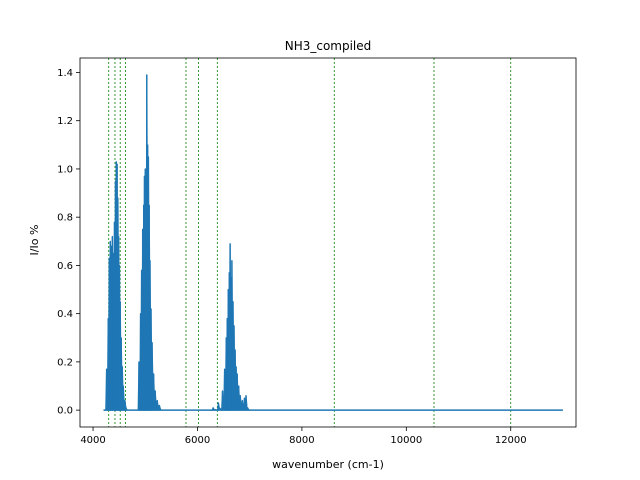  Describe the element at coordinates (65, 169) in the screenshot. I see `y-tick-label: 1.0` at that location.